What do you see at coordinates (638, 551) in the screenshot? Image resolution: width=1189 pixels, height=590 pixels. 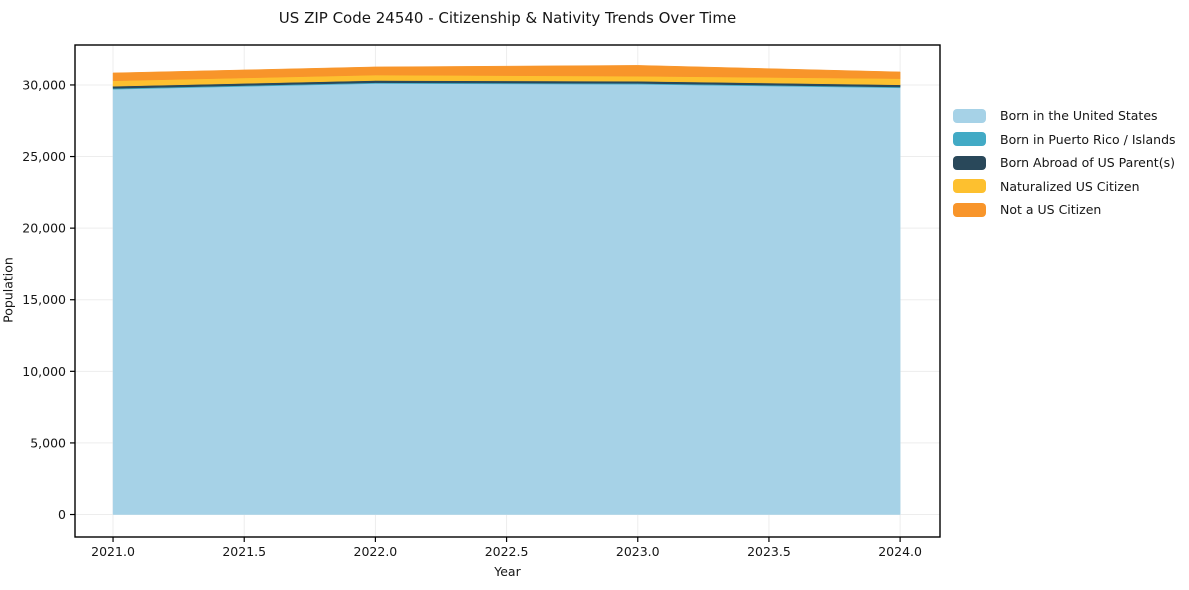 I see `x-tick-label: 2023.0` at bounding box center [638, 551].